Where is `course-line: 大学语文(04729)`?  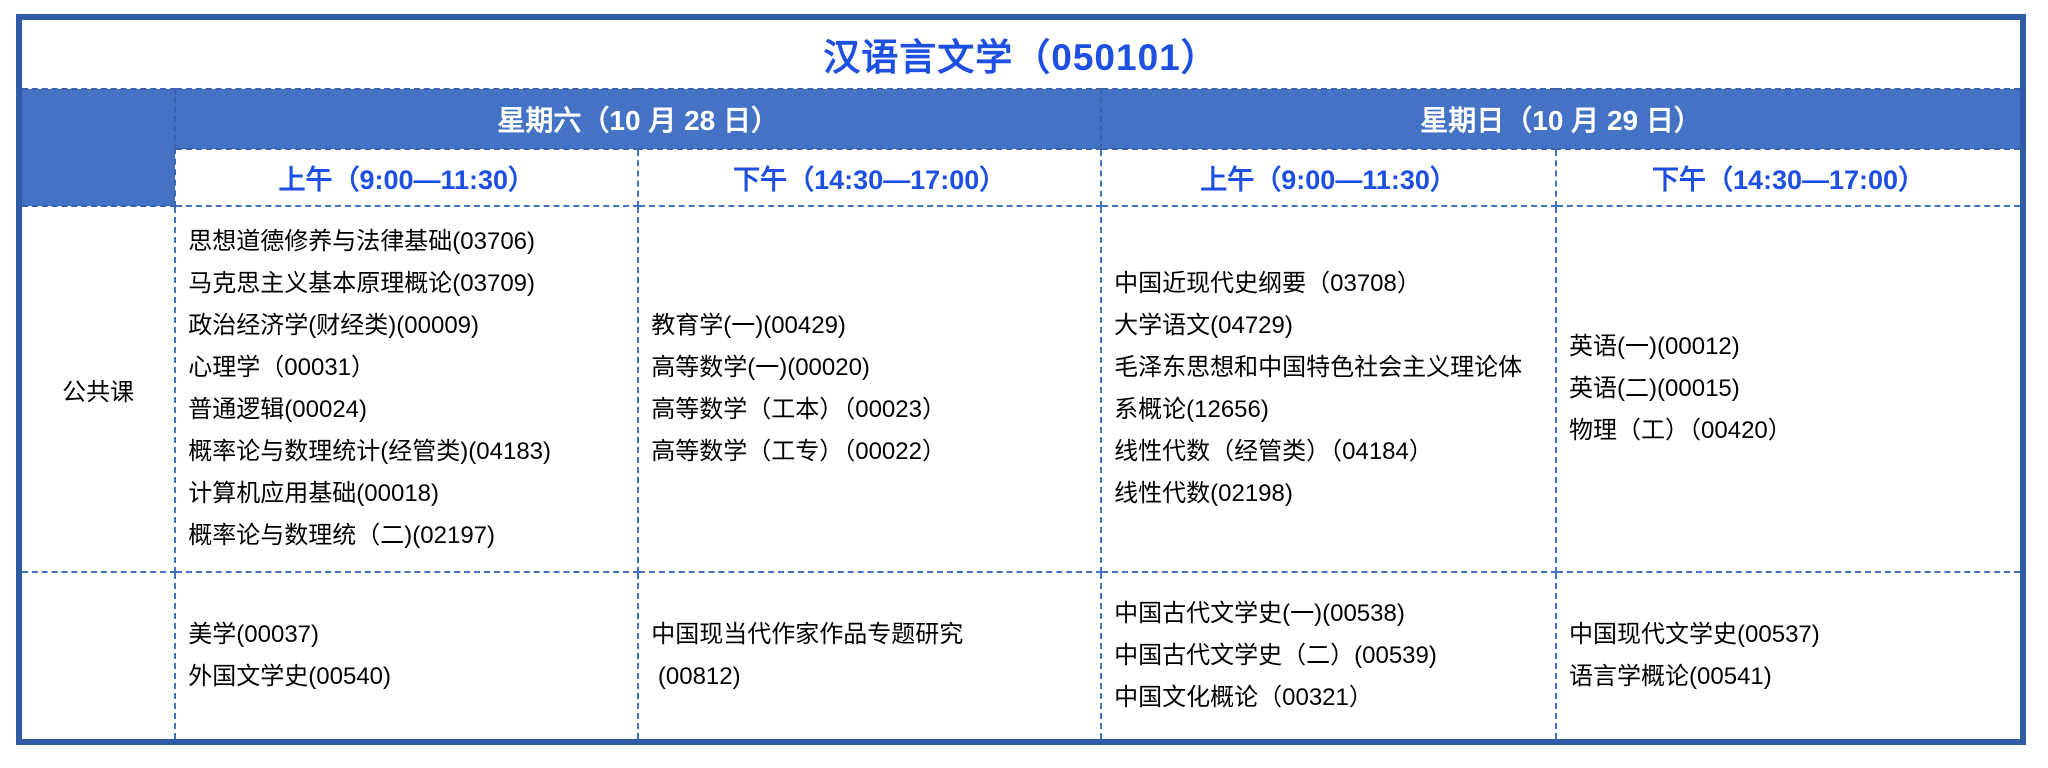
course-line: 大学语文(04729) is located at coordinates (1203, 325).